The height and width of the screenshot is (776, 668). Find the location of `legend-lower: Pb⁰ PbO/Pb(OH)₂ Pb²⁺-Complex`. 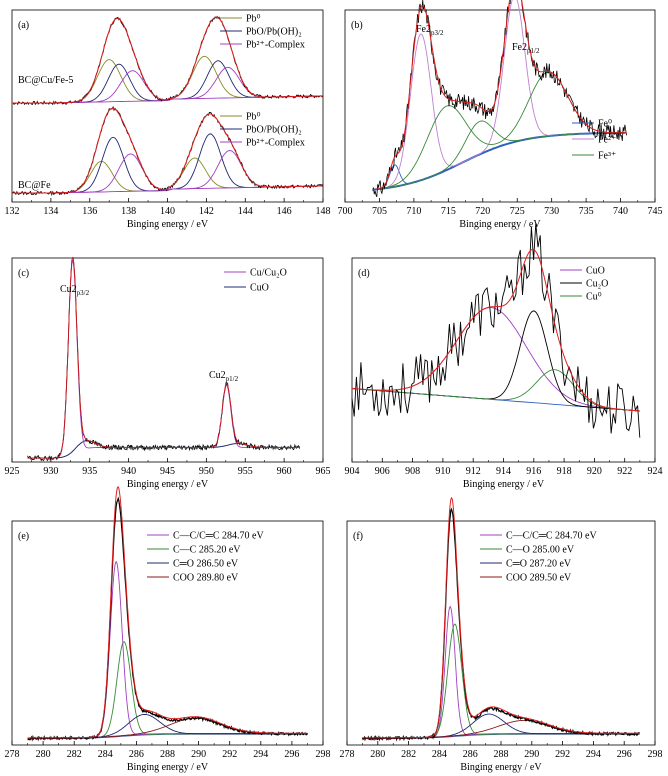

legend-lower: Pb⁰ PbO/Pb(OH)₂ Pb²⁺-Complex is located at coordinates (262, 130).